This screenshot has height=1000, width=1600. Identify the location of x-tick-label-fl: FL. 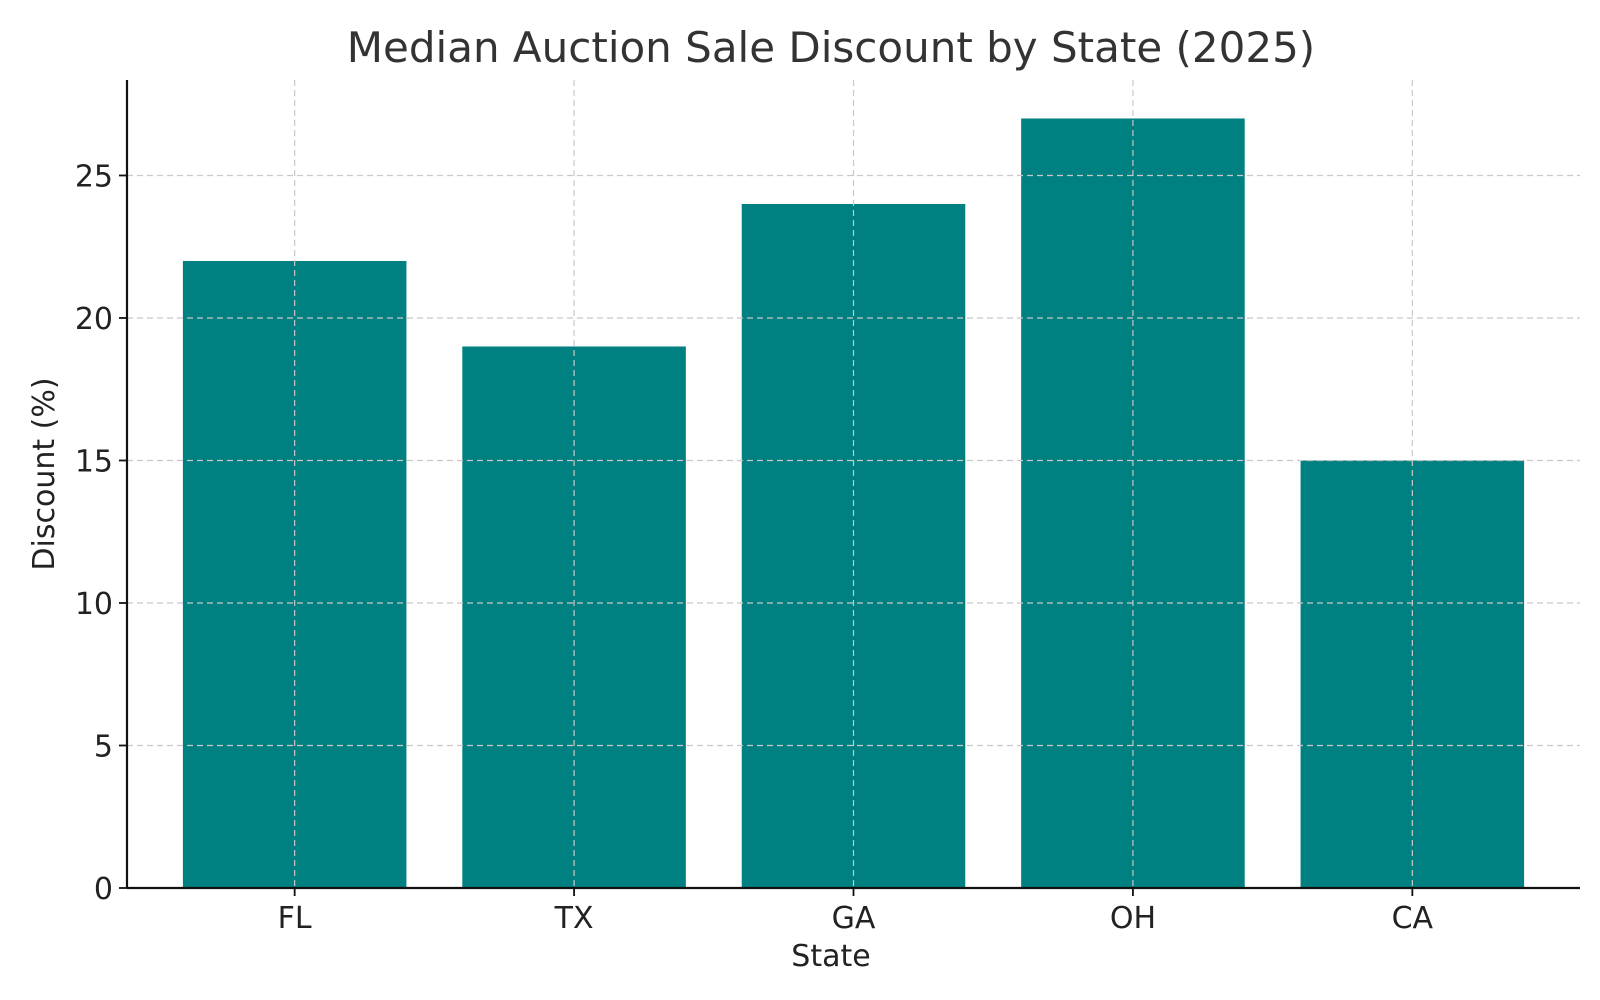
(295, 918).